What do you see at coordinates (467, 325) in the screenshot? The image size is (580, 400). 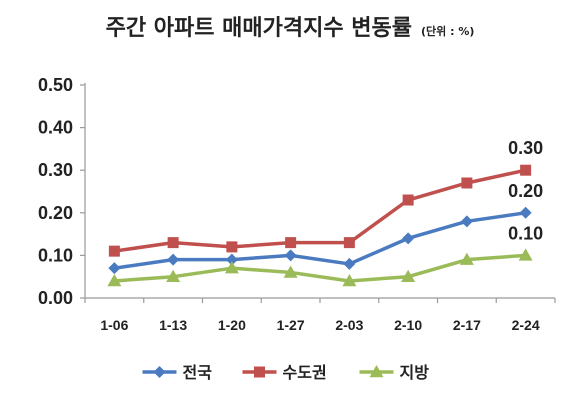 I see `x-tick-label: 2-17` at bounding box center [467, 325].